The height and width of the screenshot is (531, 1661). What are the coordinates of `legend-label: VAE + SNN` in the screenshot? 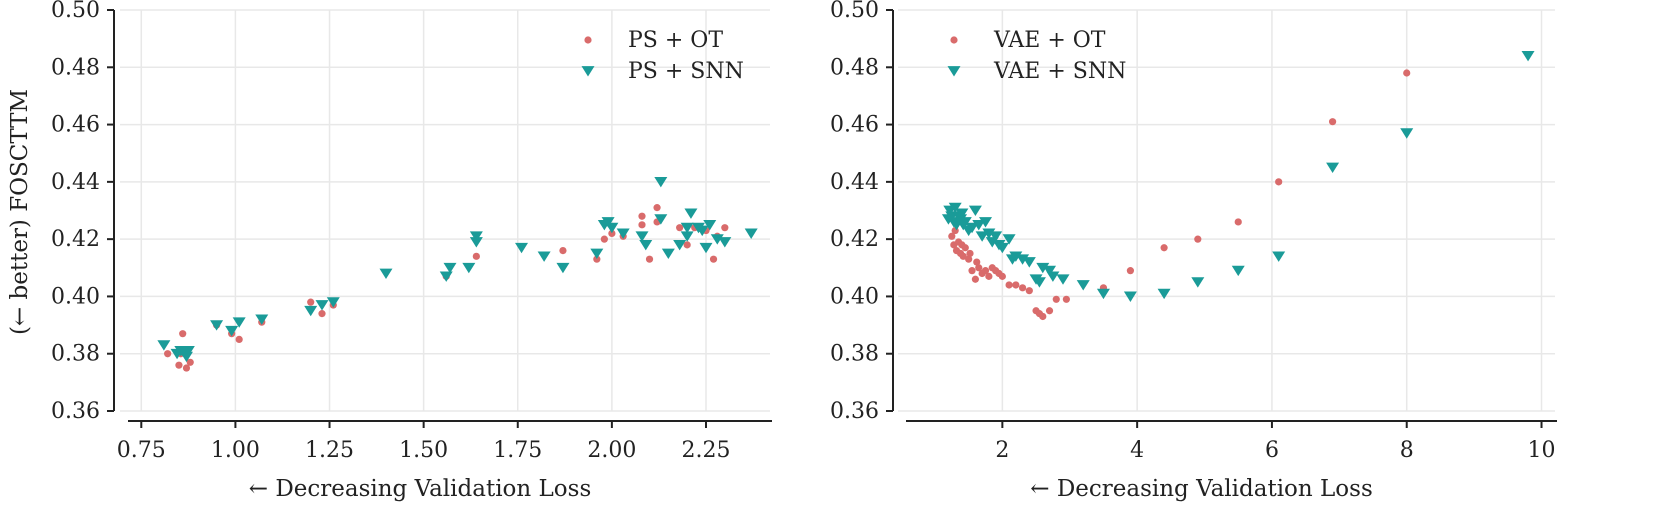 It's located at (1059, 71).